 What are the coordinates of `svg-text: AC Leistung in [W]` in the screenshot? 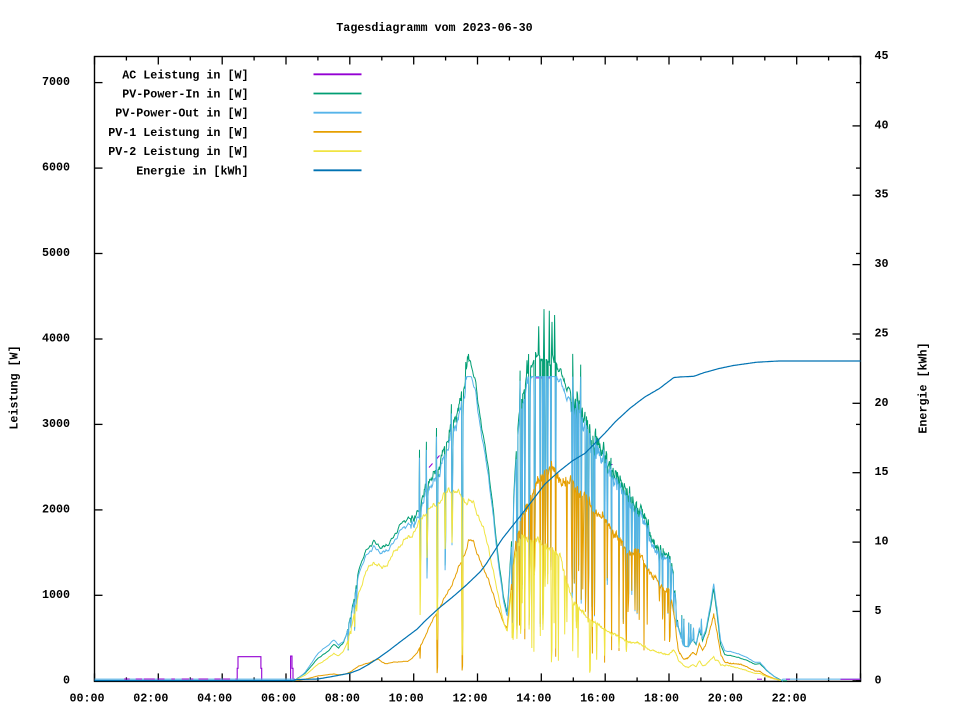 It's located at (185, 75).